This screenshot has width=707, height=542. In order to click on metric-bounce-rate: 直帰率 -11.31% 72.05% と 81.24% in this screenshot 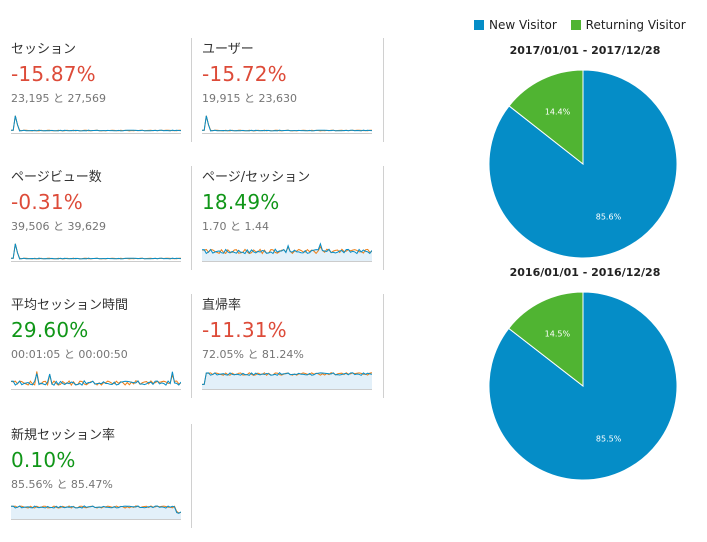, I will do `click(287, 342)`.